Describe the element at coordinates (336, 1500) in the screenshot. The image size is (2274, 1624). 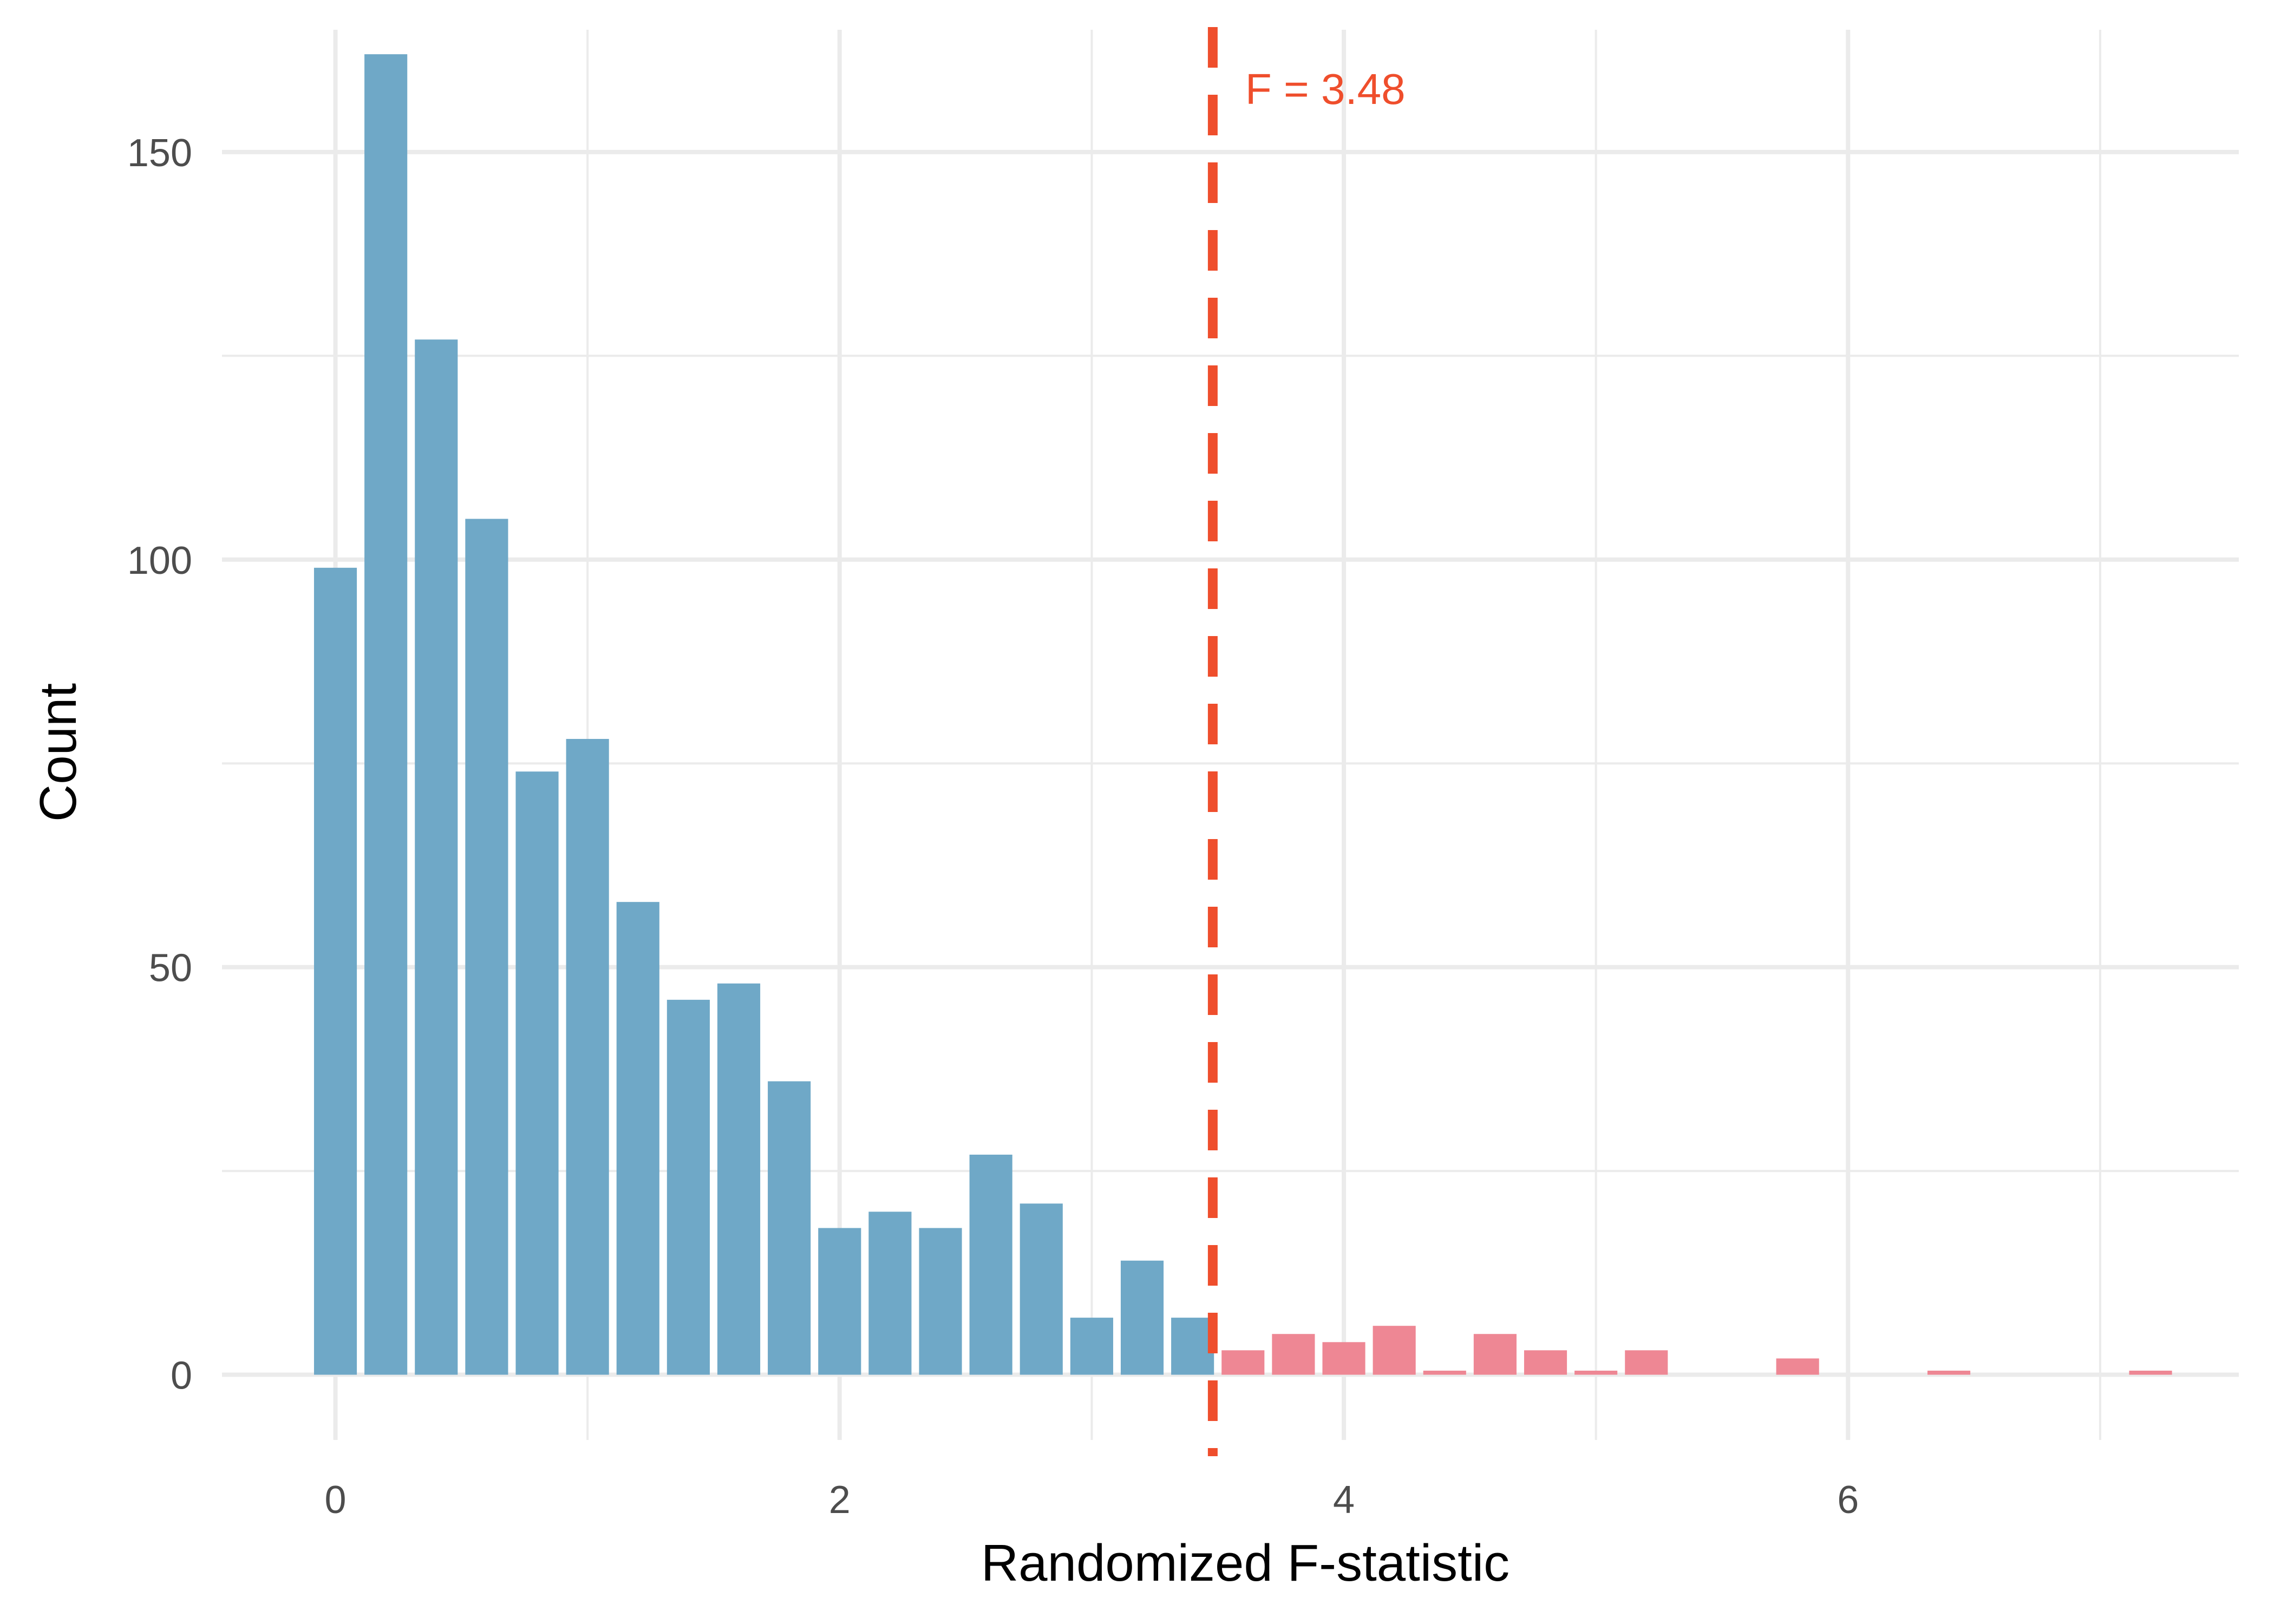
I see `x-tick-label: 0` at that location.